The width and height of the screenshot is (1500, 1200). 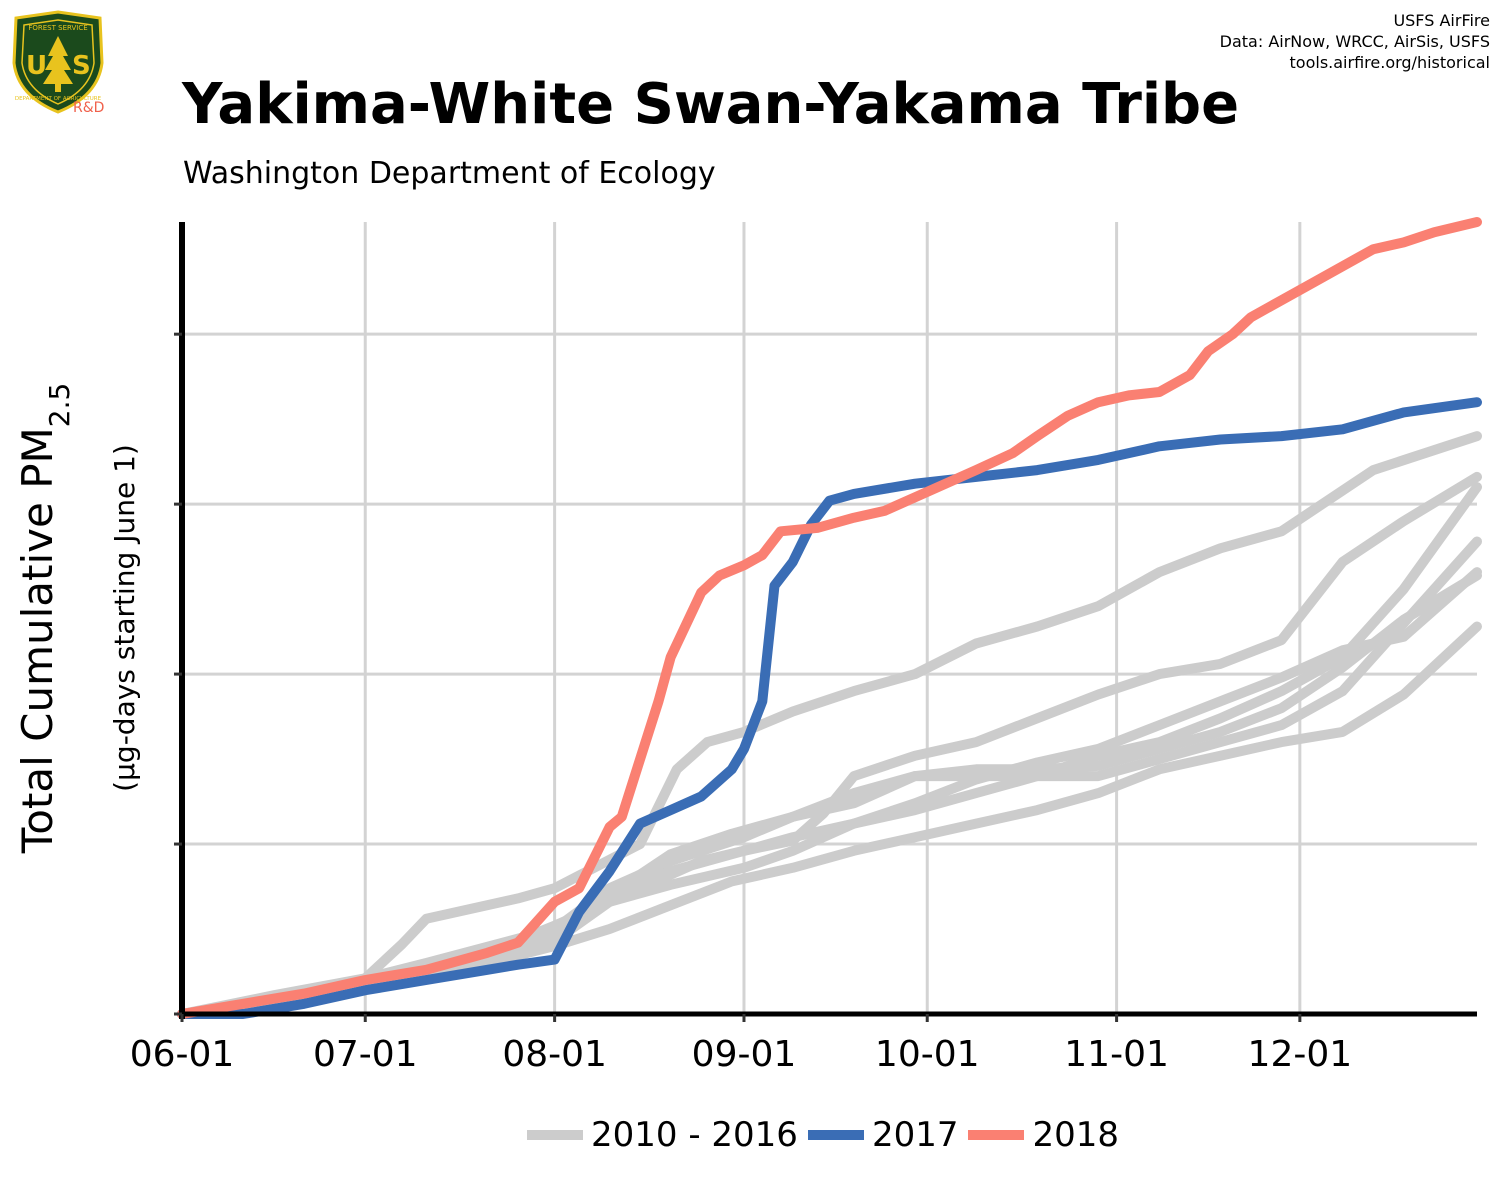 I want to click on credit-line: Data: AirNow, WRCC, AirSis, USFS, so click(x=1354, y=41).